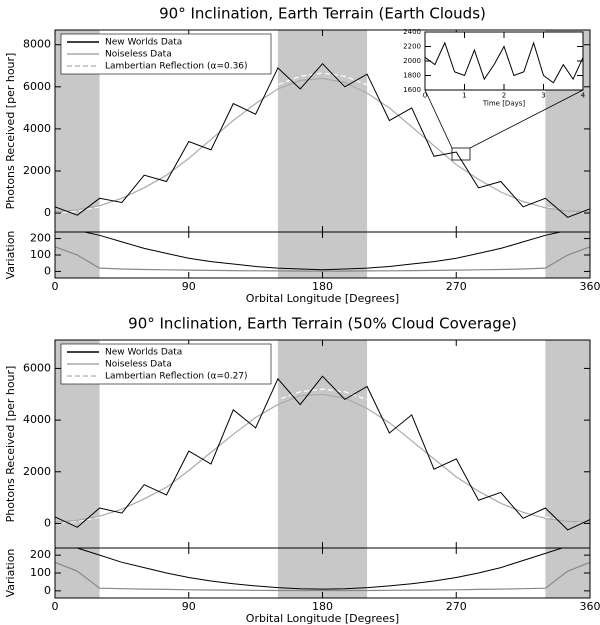  I want to click on y-tick-label: 2400, so click(412, 32).